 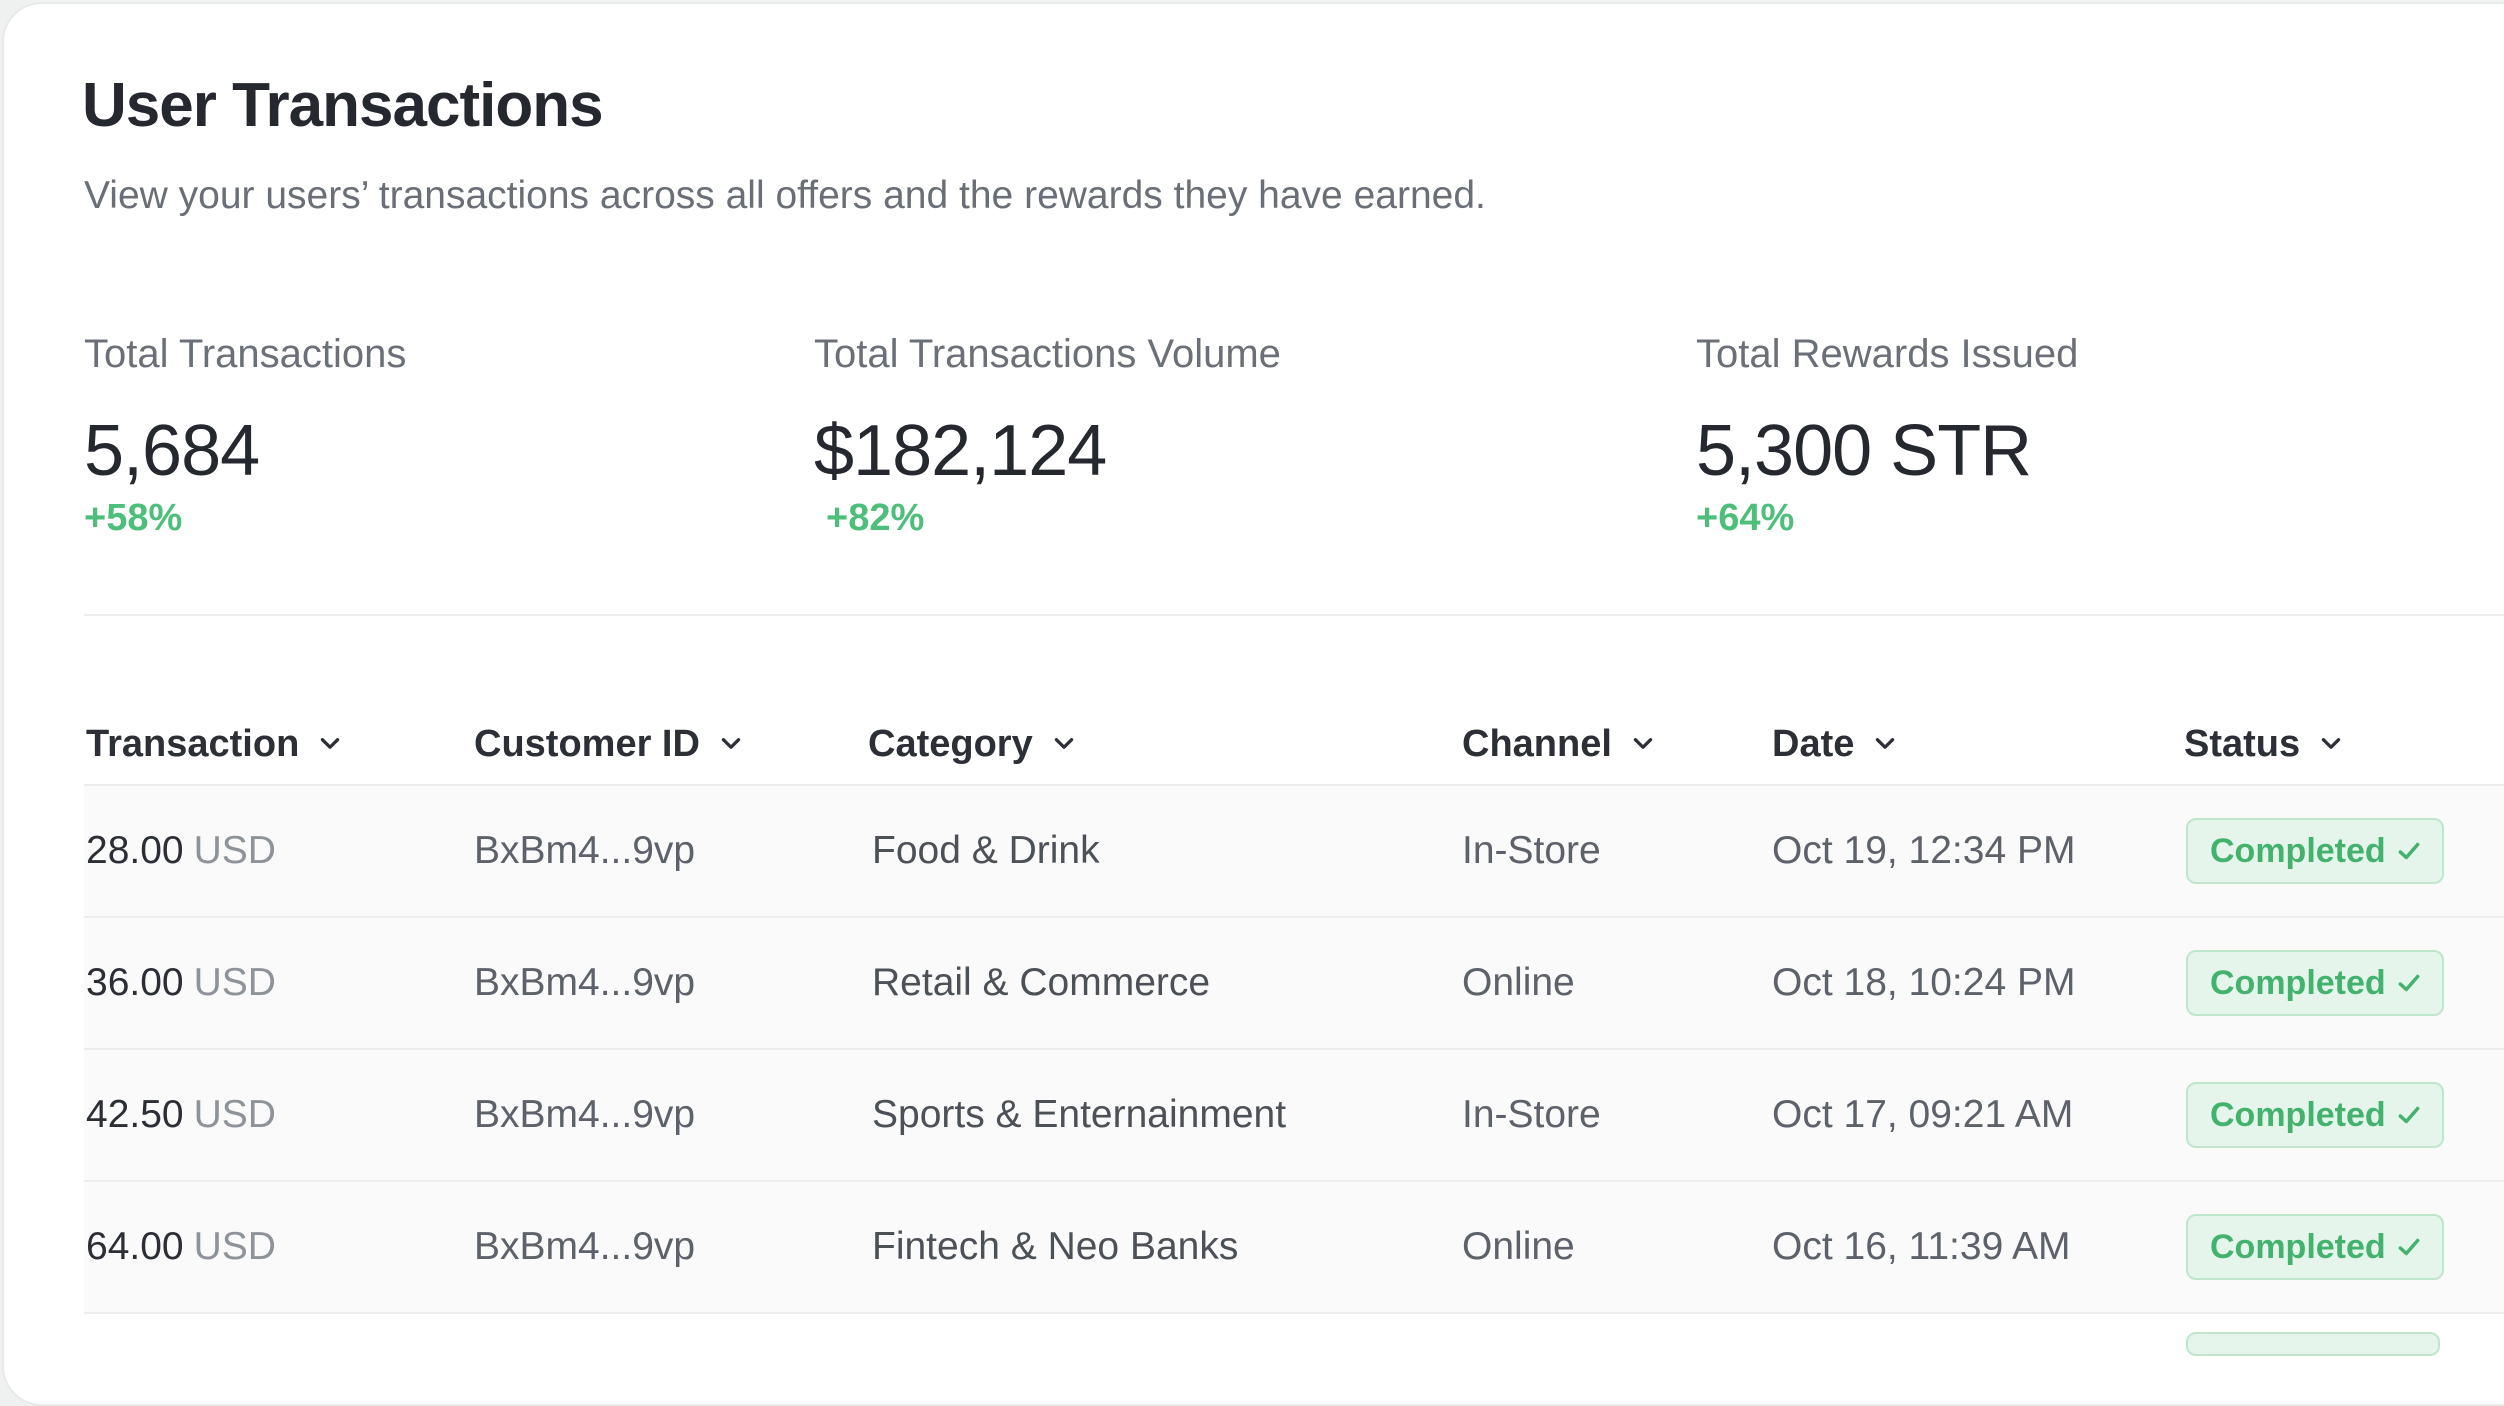 What do you see at coordinates (1813, 743) in the screenshot?
I see `column-header-label: Date` at bounding box center [1813, 743].